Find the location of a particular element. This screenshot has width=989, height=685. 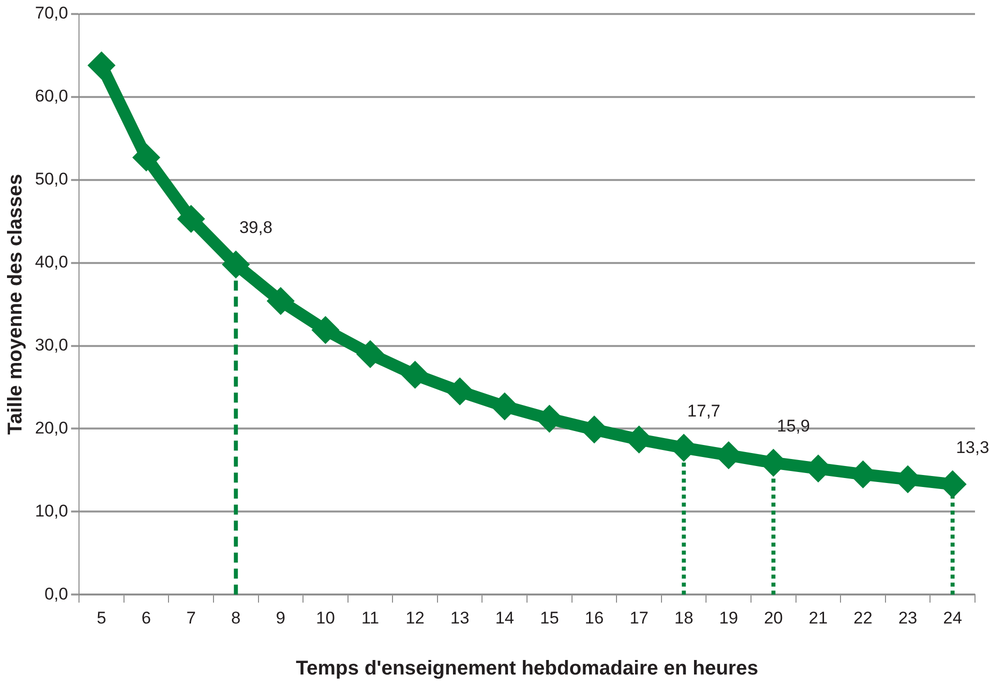

y-tick-label: 30,0 is located at coordinates (51, 344).